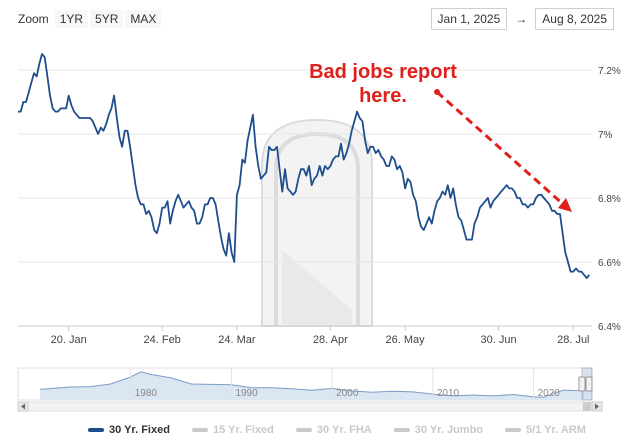 The height and width of the screenshot is (447, 630). What do you see at coordinates (449, 430) in the screenshot?
I see `legend-label: 30 Yr. Jumbo` at bounding box center [449, 430].